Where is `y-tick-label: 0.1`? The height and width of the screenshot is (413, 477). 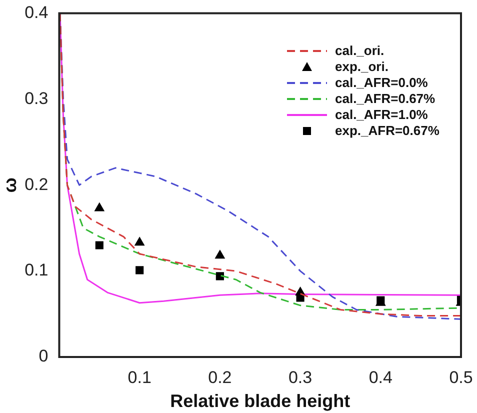 y-tick-label: 0.1 is located at coordinates (36, 270).